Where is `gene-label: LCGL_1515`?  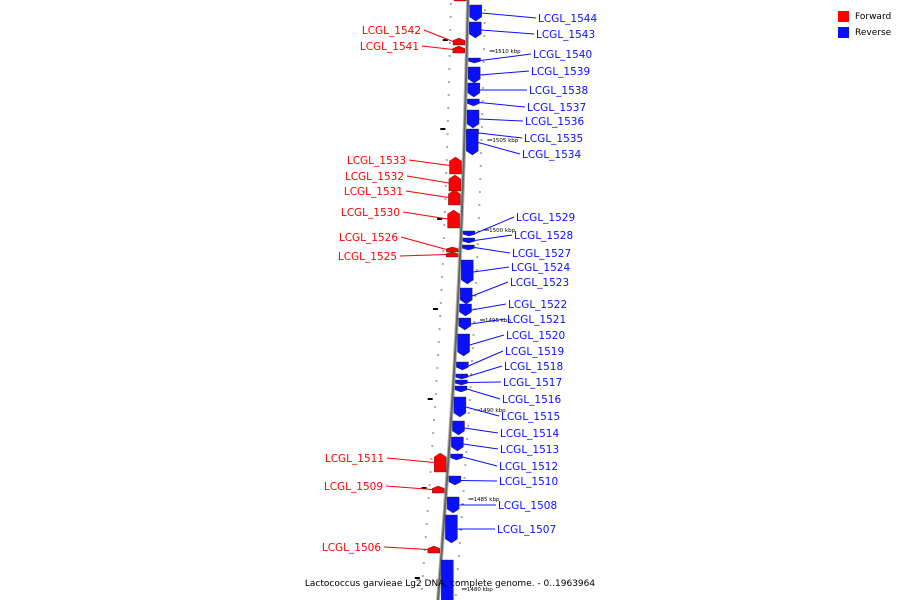 gene-label: LCGL_1515 is located at coordinates (530, 417).